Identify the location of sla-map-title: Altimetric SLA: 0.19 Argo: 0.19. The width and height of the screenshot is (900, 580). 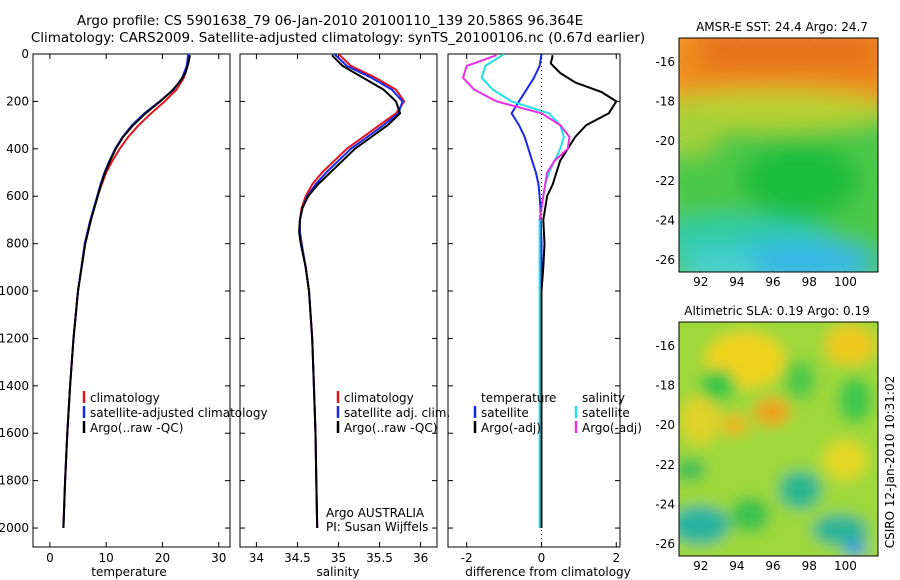
(776, 311).